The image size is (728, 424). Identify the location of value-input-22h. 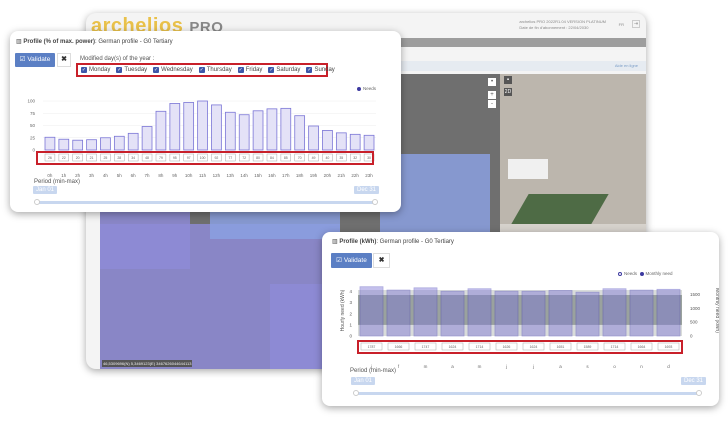
(355, 157).